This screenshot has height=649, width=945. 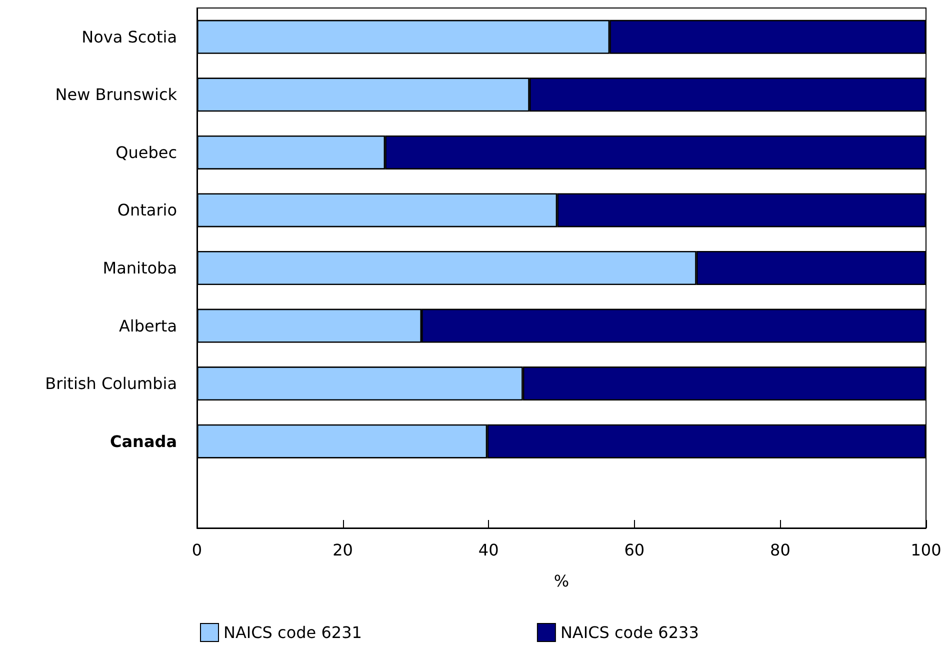 What do you see at coordinates (780, 550) in the screenshot?
I see `x-tick-label: 80` at bounding box center [780, 550].